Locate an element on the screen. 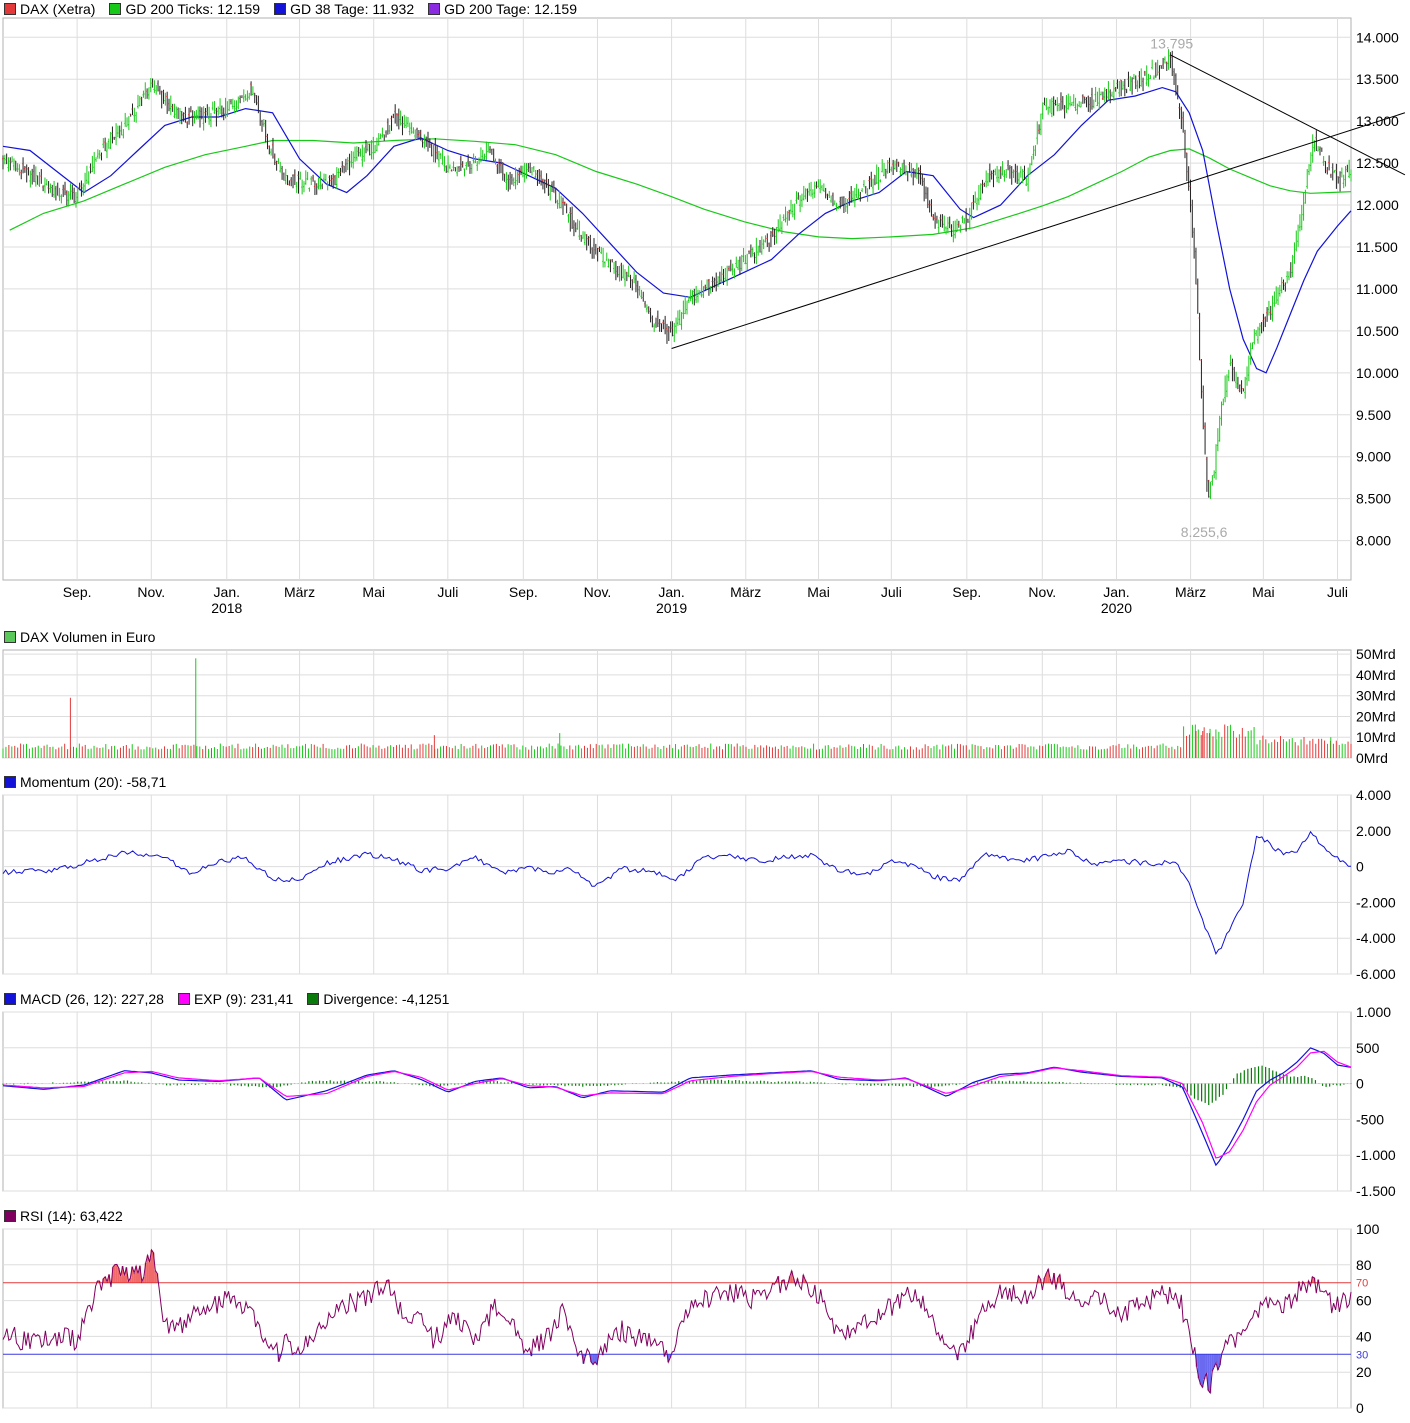 The image size is (1410, 1423). rsi-y-tick-label: 60 is located at coordinates (1364, 1301).